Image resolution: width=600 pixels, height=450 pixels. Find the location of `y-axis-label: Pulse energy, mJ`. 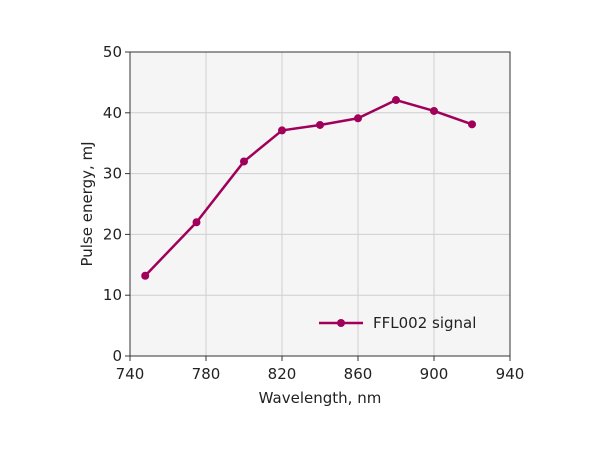

y-axis-label: Pulse energy, mJ is located at coordinates (87, 203).